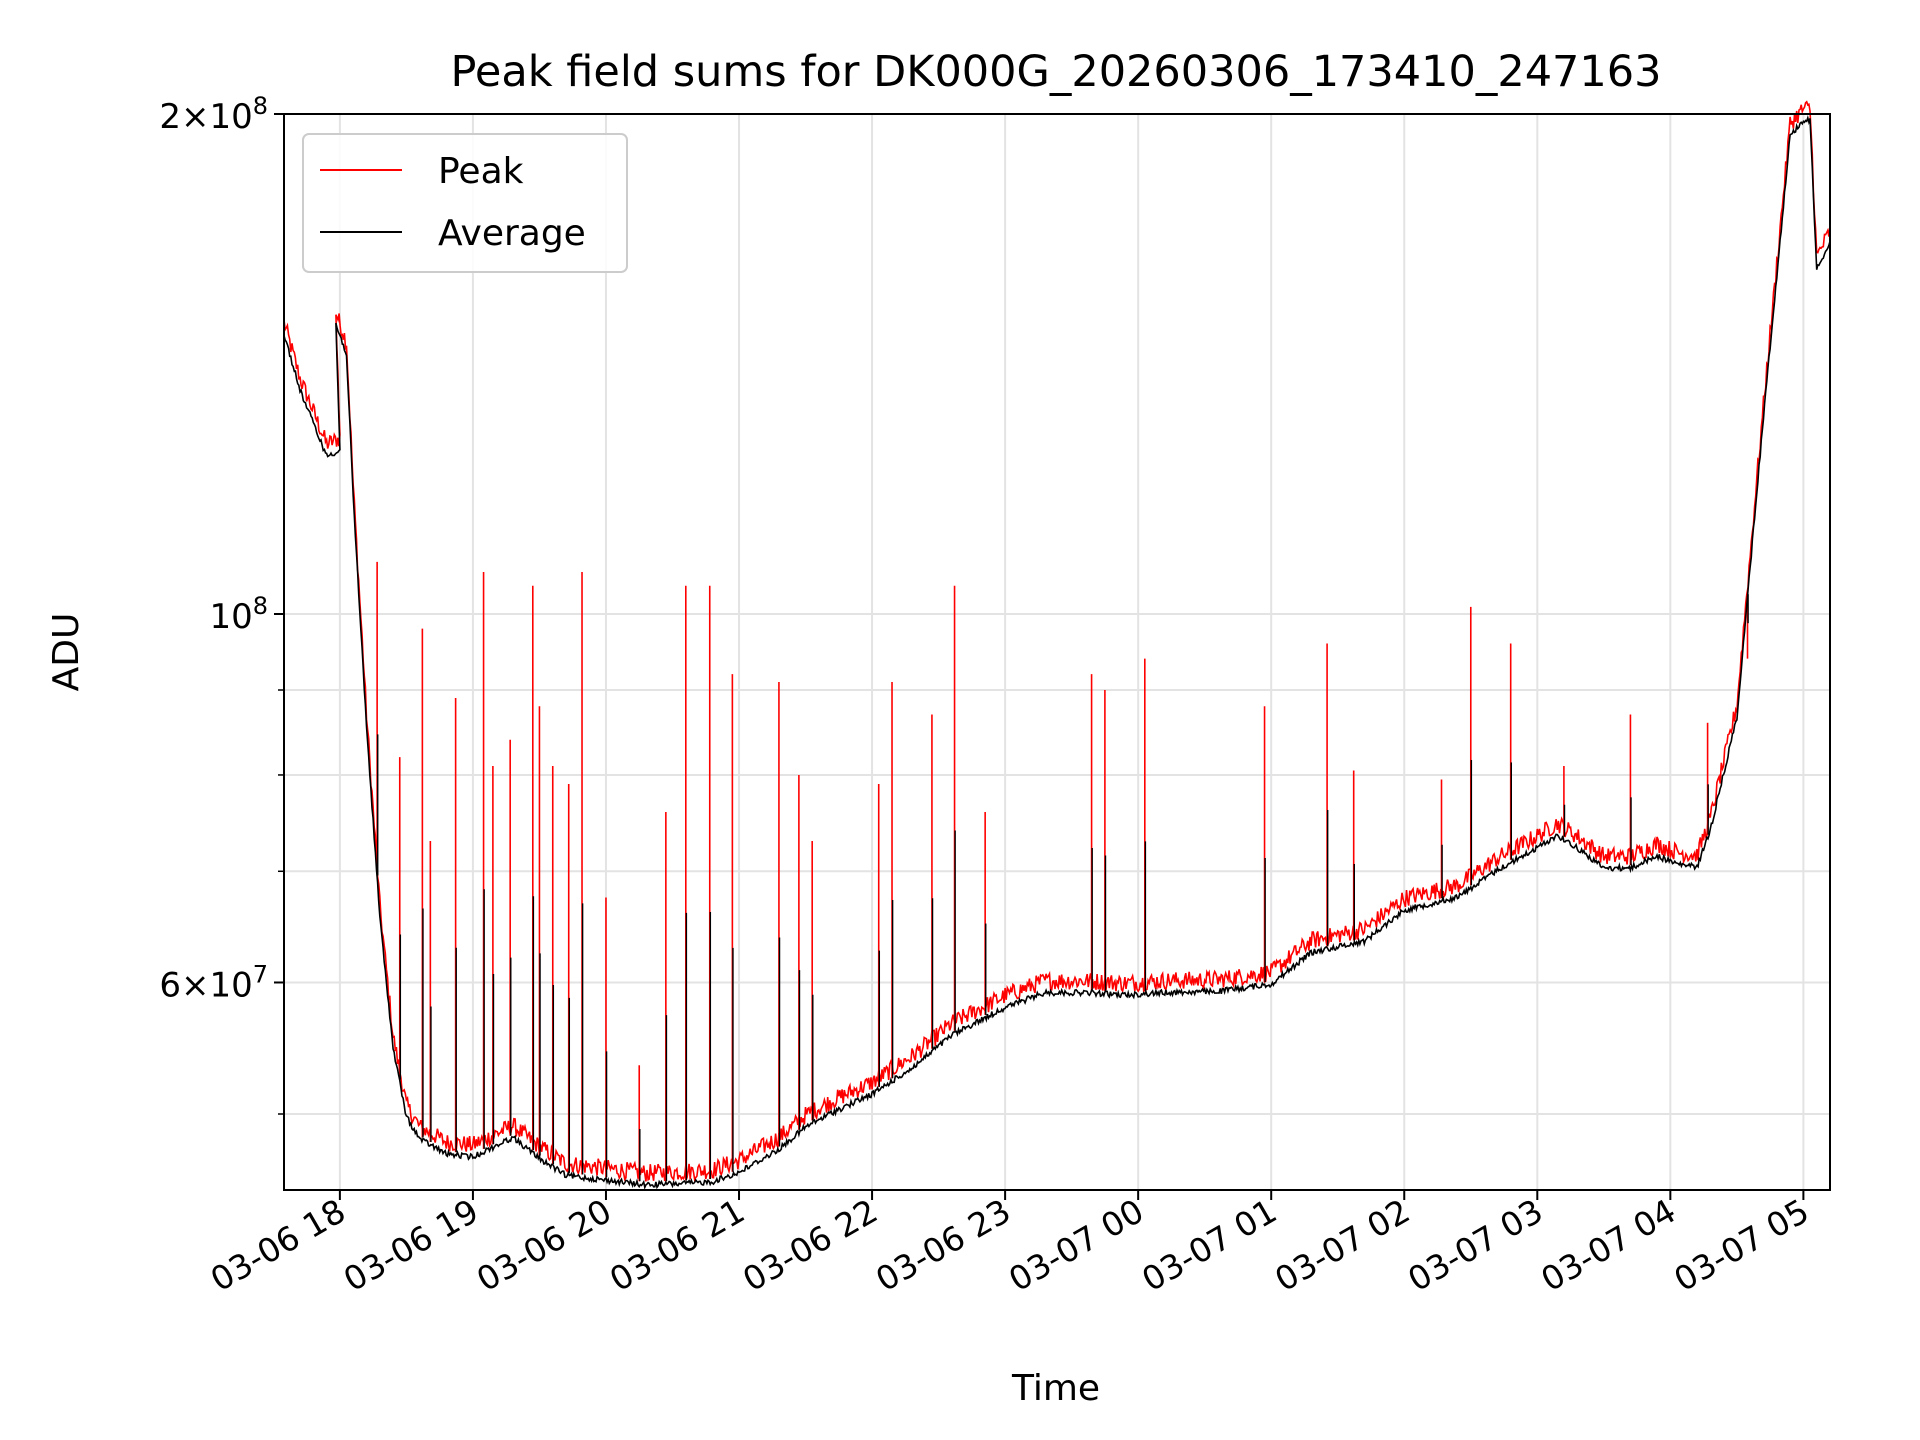 The image size is (1920, 1440). What do you see at coordinates (1055, 1388) in the screenshot?
I see `x-axis-label: Time` at bounding box center [1055, 1388].